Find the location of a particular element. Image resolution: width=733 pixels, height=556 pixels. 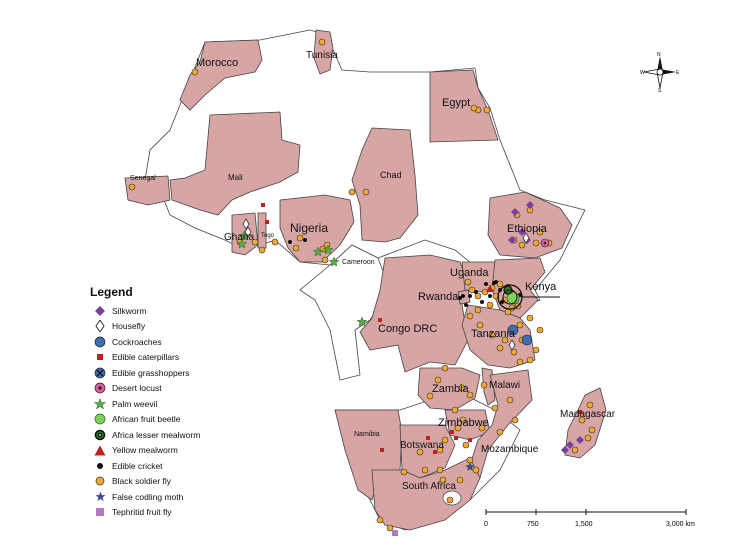

scale-label-0: 0 is located at coordinates (486, 524).